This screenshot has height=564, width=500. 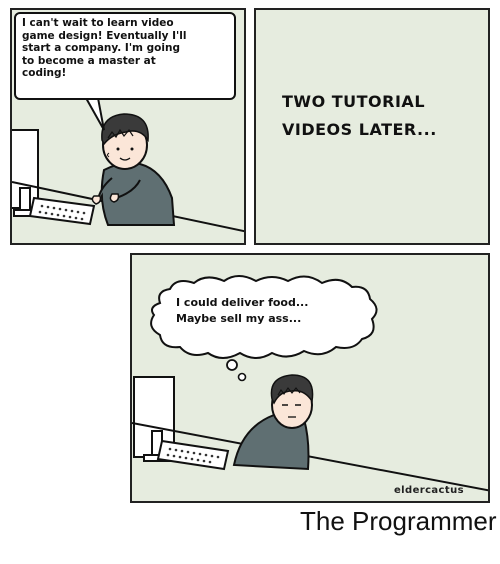 I want to click on speech-line: coding!, so click(x=44, y=73).